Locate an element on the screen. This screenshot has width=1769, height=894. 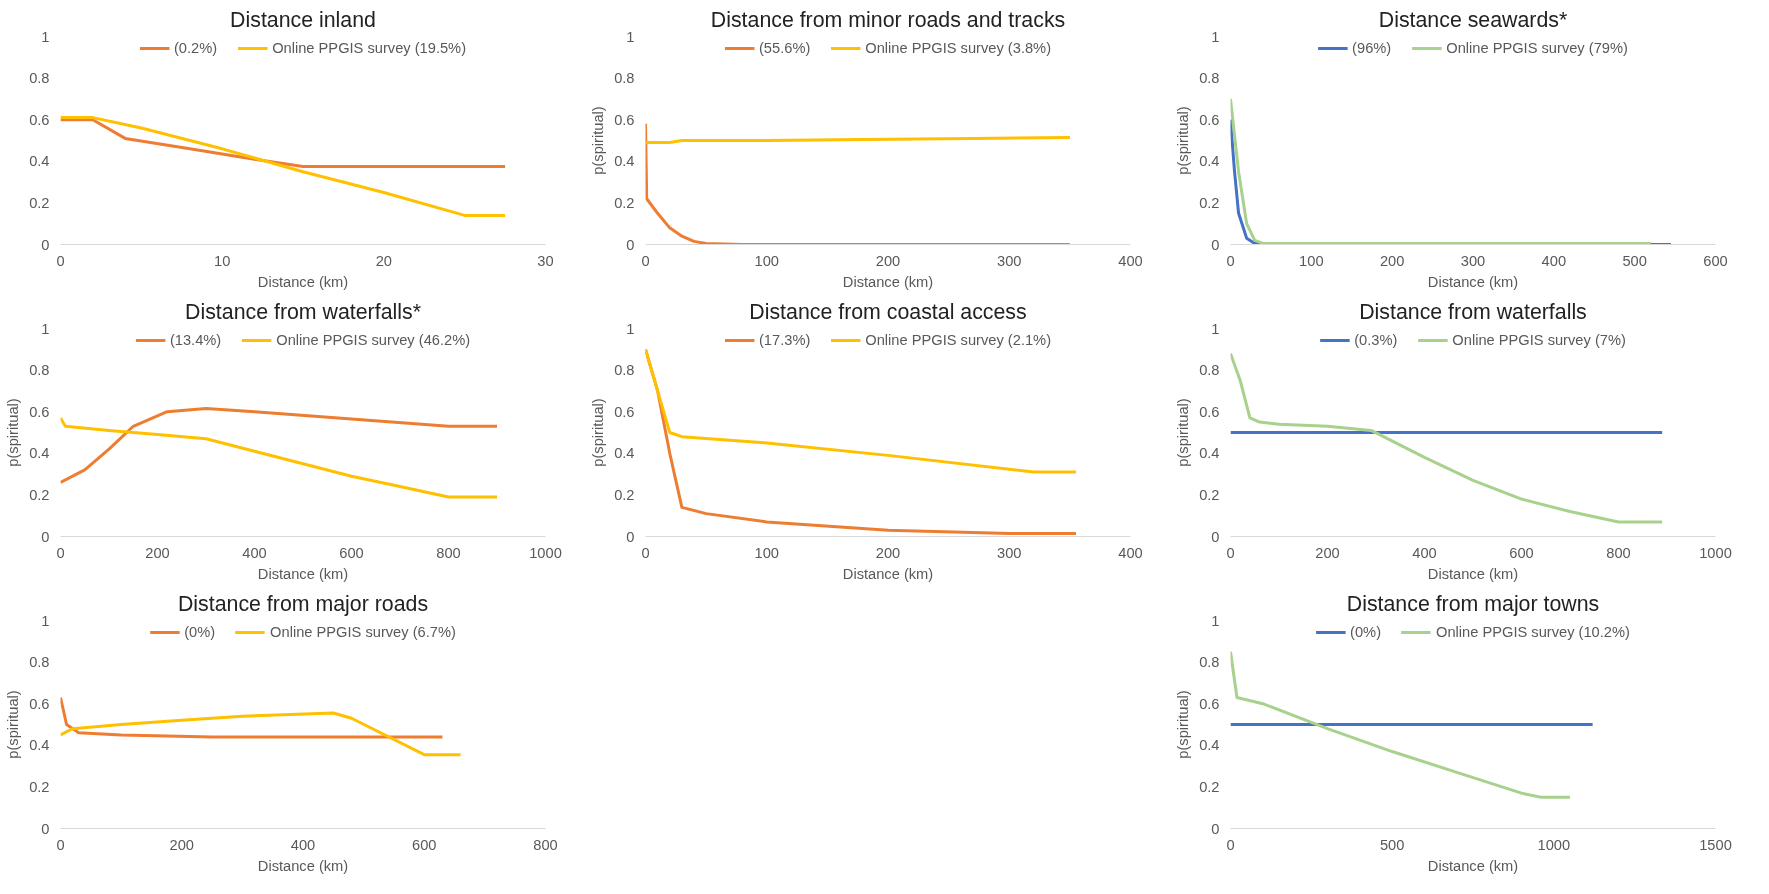
chart-title: Distance from waterfalls is located at coordinates (1473, 311).